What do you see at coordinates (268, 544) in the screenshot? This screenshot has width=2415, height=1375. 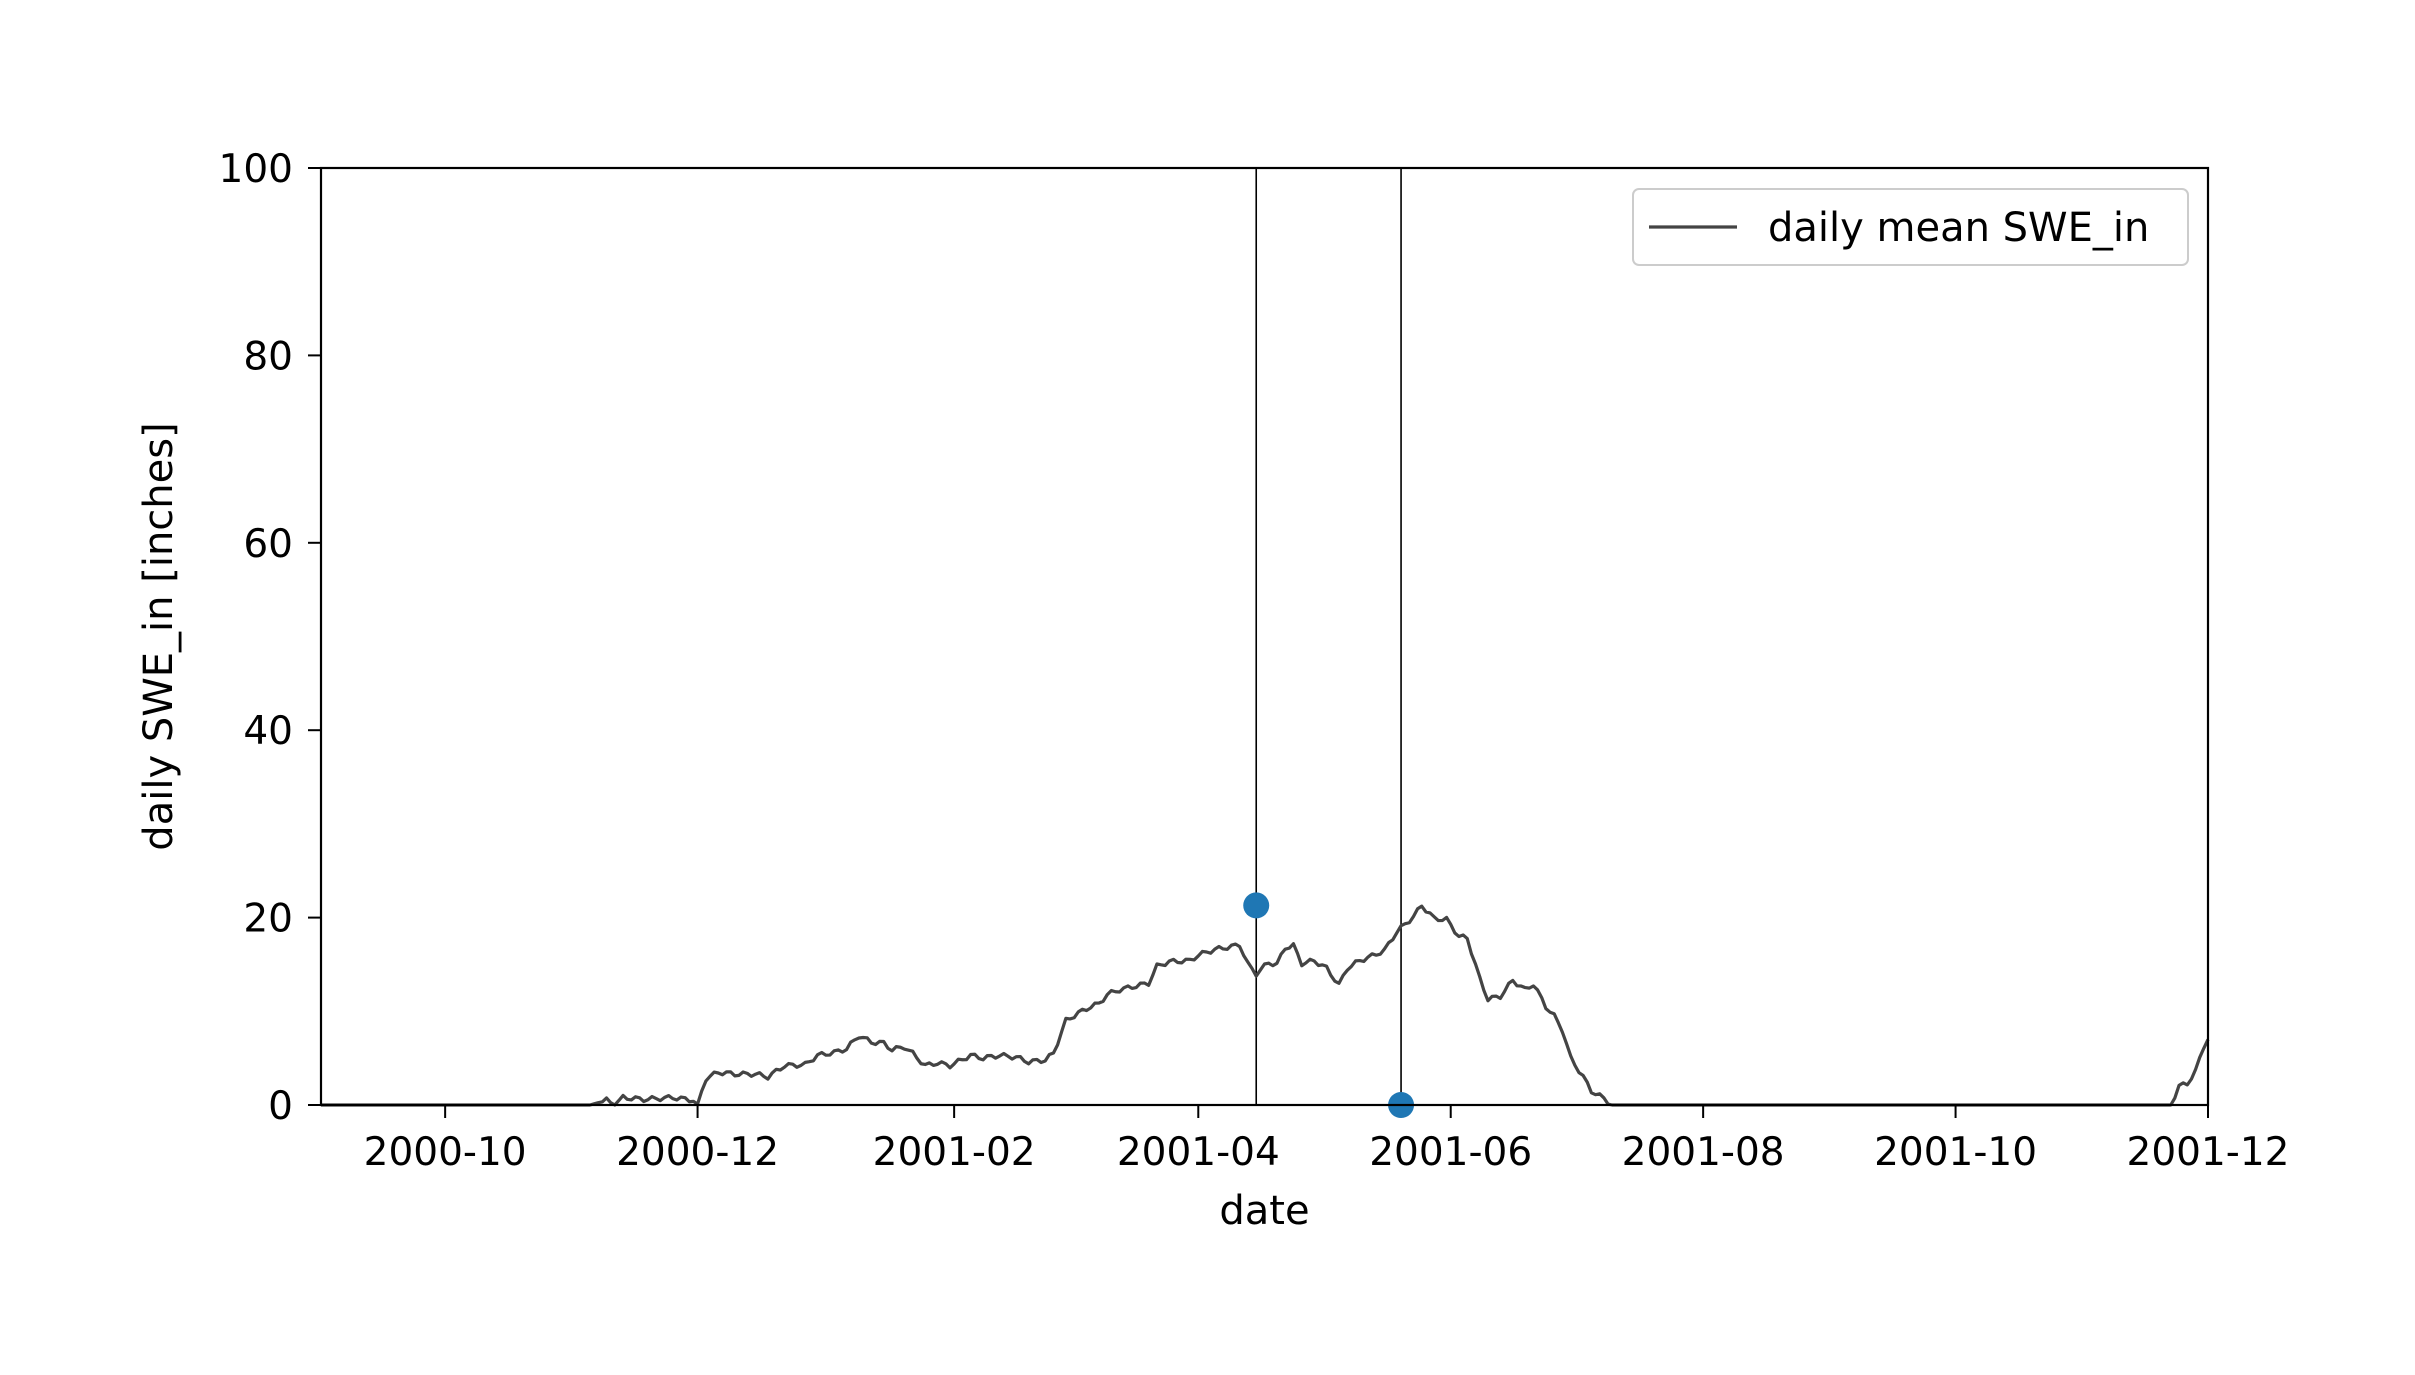 I see `y-tick-label: 60` at bounding box center [268, 544].